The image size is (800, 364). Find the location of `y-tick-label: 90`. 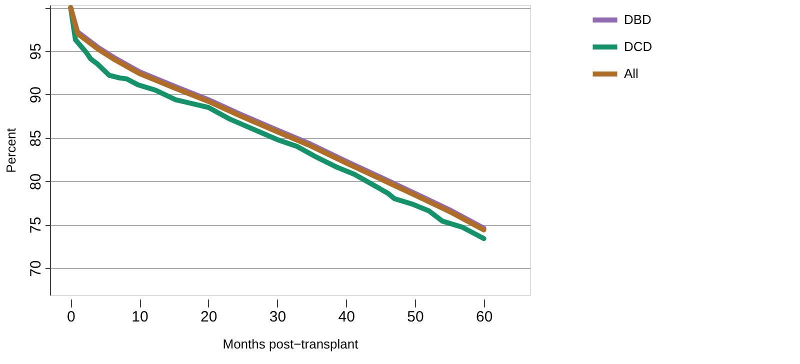

y-tick-label: 90 is located at coordinates (36, 95).